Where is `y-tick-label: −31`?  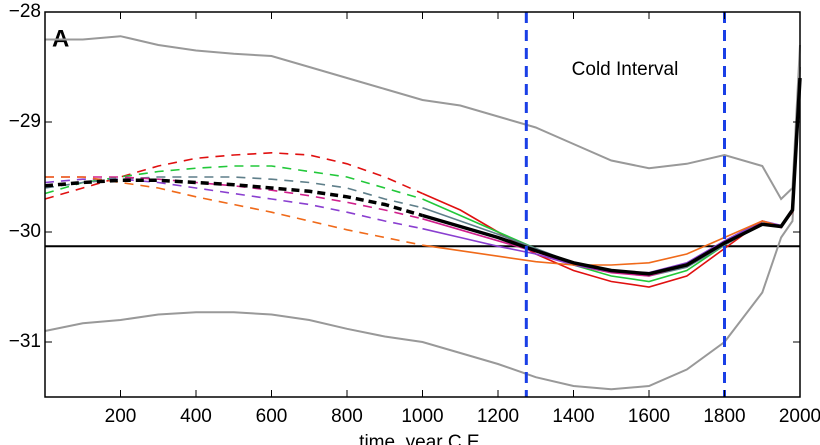
y-tick-label: −31 is located at coordinates (25, 341).